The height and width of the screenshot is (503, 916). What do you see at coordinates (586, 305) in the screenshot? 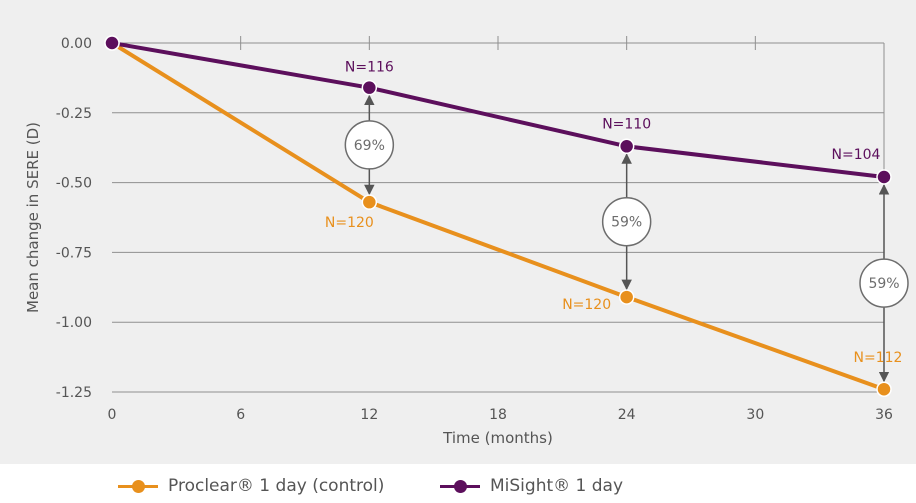
I see `series-0-point-label-2: N=120` at bounding box center [586, 305].